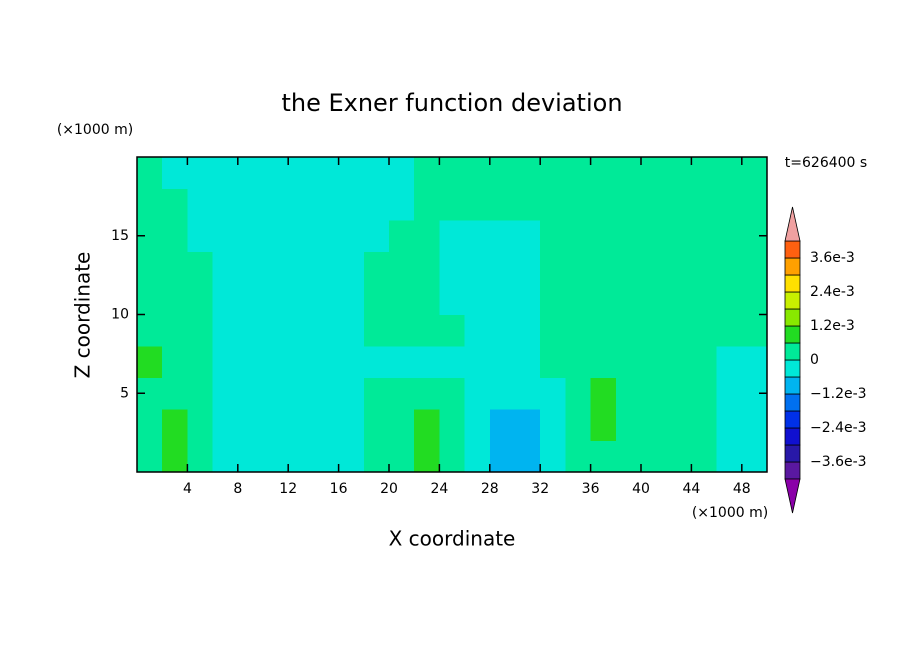 This screenshot has width=904, height=654. What do you see at coordinates (792, 224) in the screenshot?
I see `colorbar-over` at bounding box center [792, 224].